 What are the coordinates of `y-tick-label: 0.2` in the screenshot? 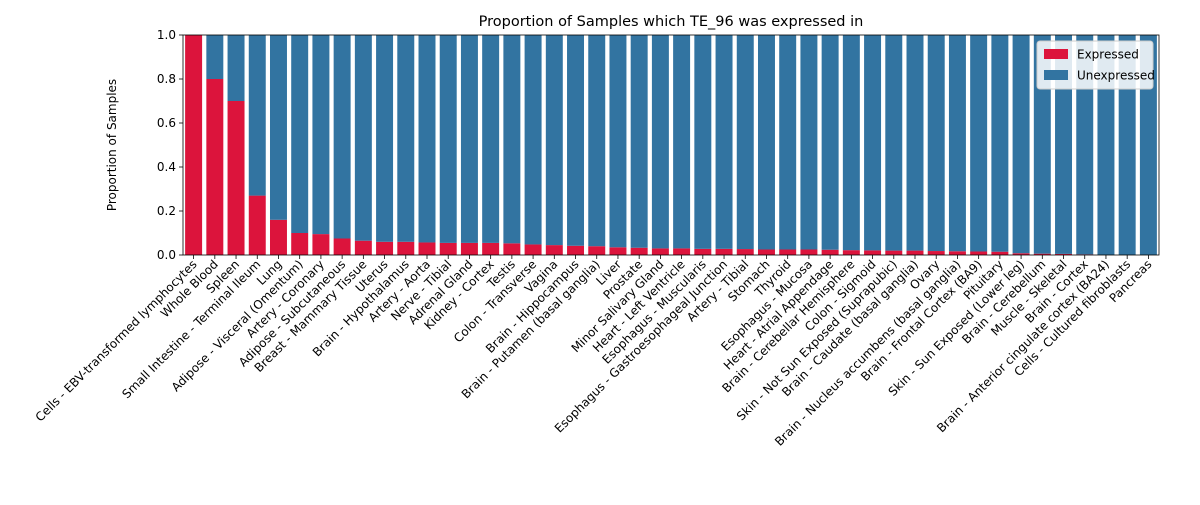 It's located at (166, 211).